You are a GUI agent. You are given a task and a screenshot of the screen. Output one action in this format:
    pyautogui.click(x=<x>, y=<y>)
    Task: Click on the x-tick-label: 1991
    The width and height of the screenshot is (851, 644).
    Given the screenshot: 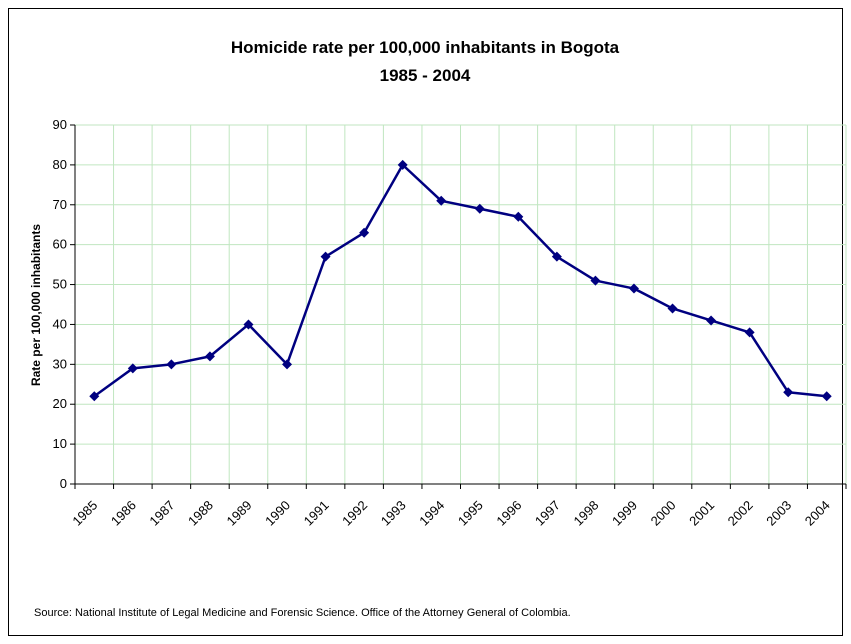 What is the action you would take?
    pyautogui.click(x=316, y=513)
    